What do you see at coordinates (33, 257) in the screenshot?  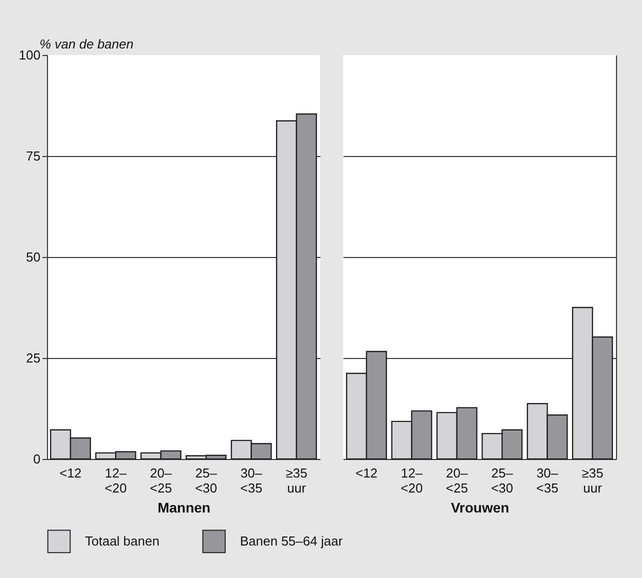 I see `y-tick-label: 50` at bounding box center [33, 257].